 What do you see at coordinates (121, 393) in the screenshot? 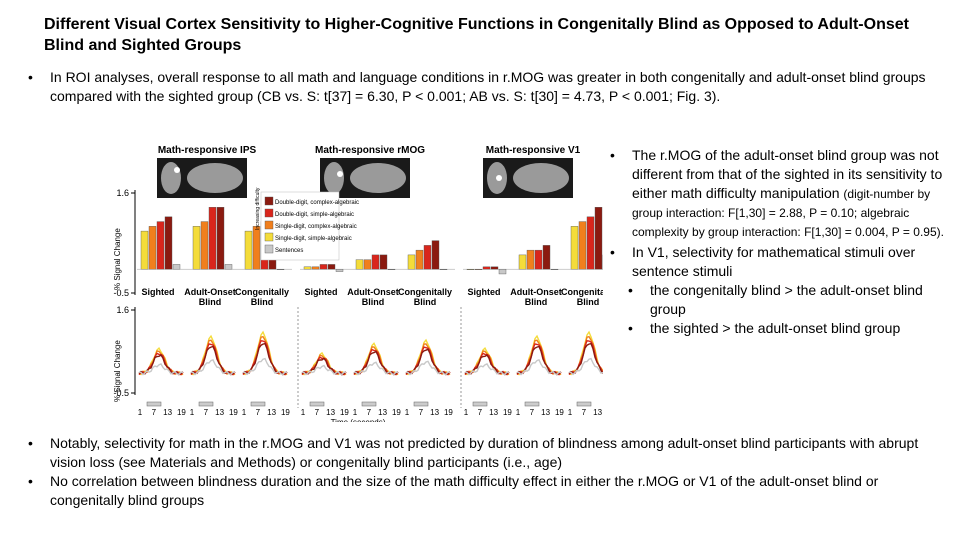
I see `y-tick-label: -0.5` at bounding box center [121, 393].